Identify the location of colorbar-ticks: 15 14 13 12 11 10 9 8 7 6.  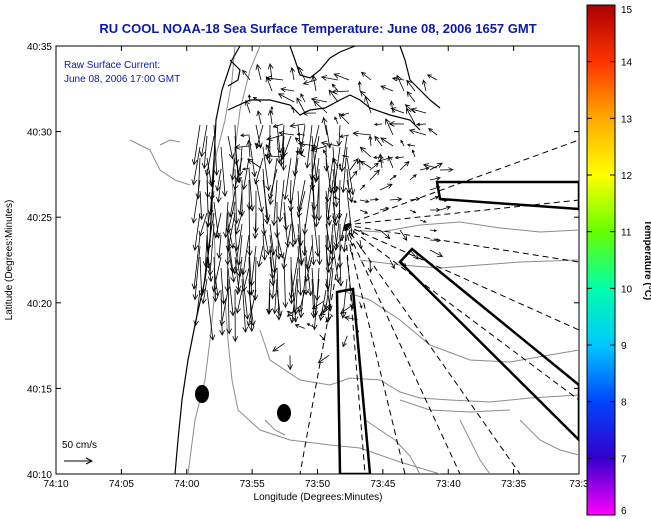
(610, 260).